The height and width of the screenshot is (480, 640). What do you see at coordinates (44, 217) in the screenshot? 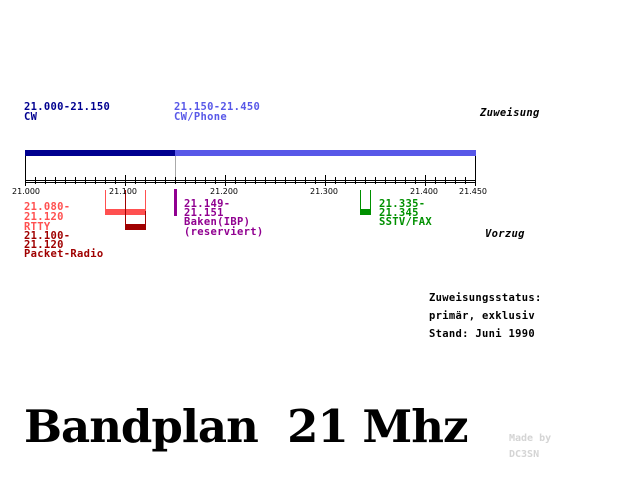
I see `rtty-range-end: 21.120` at bounding box center [44, 217].